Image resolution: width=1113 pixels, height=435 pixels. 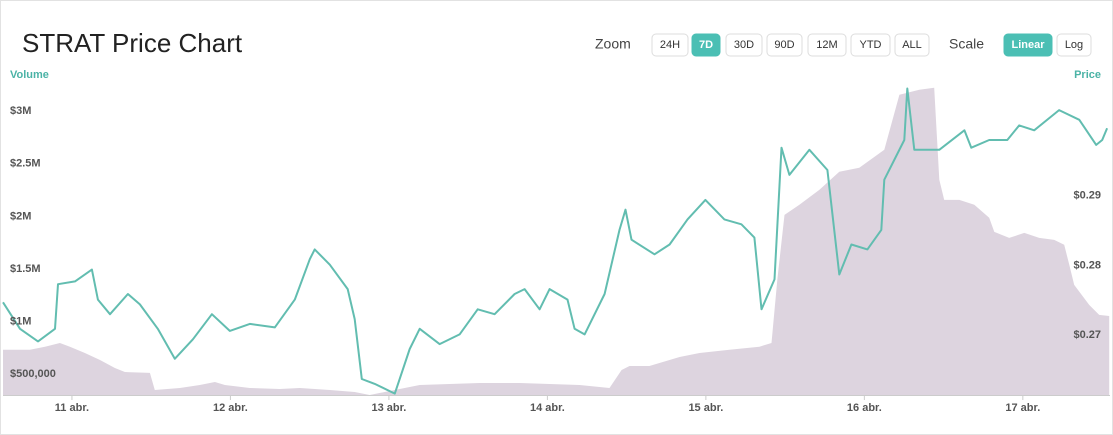 I want to click on y-tick-label: $500,000, so click(x=33, y=374).